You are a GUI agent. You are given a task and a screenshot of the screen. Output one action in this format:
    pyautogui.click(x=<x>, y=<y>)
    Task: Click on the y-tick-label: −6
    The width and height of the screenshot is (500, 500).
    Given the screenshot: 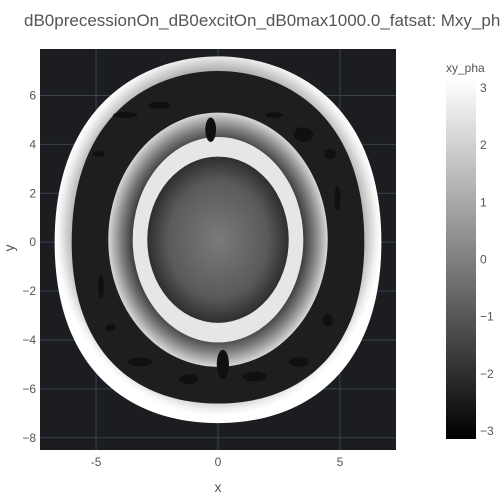 What is the action you would take?
    pyautogui.click(x=29, y=389)
    